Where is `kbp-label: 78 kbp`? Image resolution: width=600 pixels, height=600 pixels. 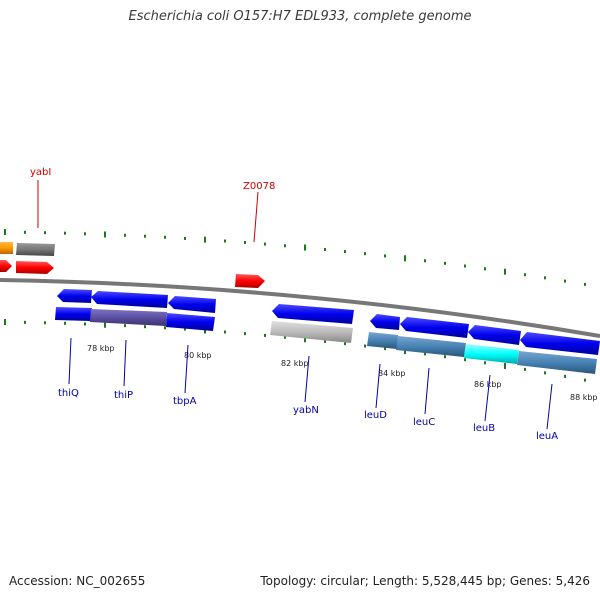 kbp-label: 78 kbp is located at coordinates (101, 348).